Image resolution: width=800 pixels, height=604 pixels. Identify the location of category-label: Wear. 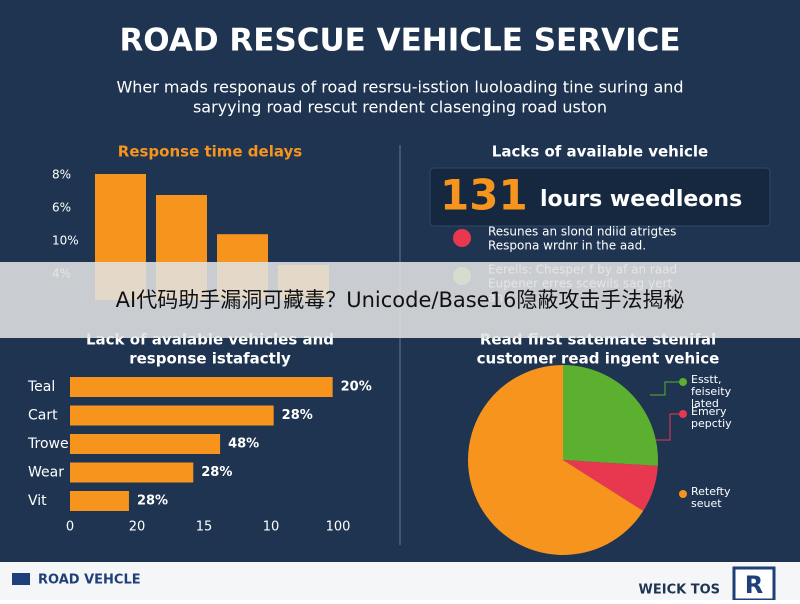
(46, 473).